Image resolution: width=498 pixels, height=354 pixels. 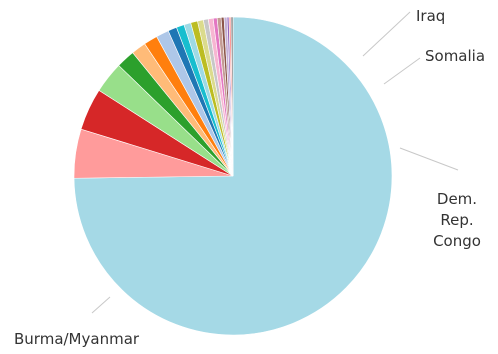 I want to click on slice-label-drc-line2: Rep., so click(x=457, y=220).